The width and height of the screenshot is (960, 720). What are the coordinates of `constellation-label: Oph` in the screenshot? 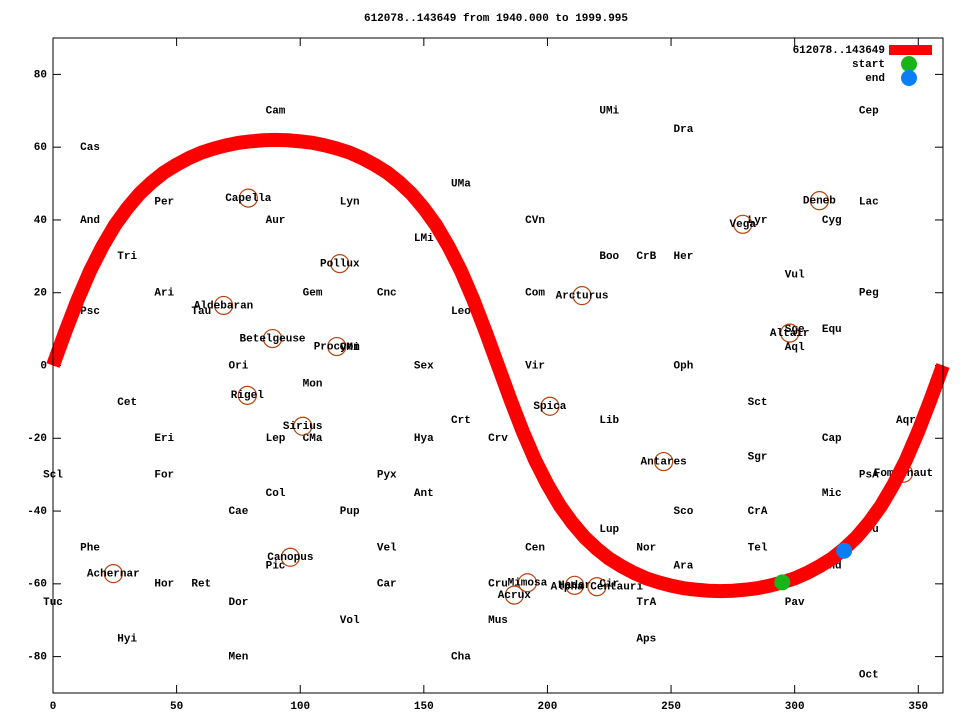 It's located at (684, 366).